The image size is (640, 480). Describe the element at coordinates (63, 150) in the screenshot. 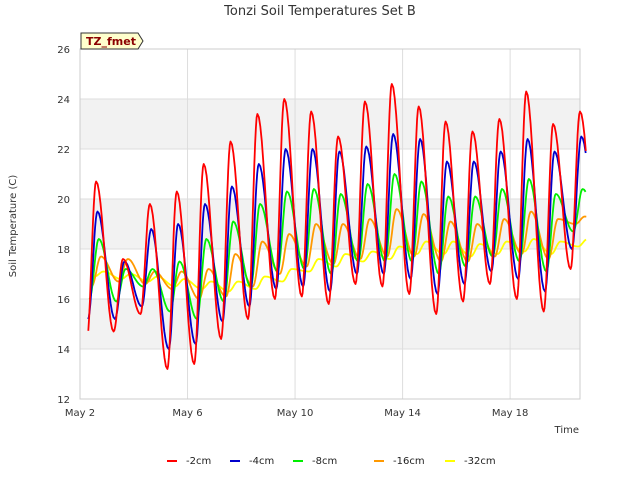

I see `y-tick-label: 22` at that location.